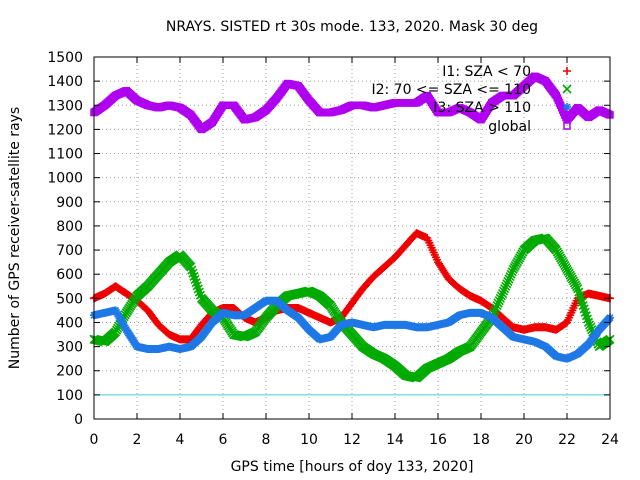 The image size is (640, 480). What do you see at coordinates (509, 127) in the screenshot?
I see `legend-label: global` at bounding box center [509, 127].